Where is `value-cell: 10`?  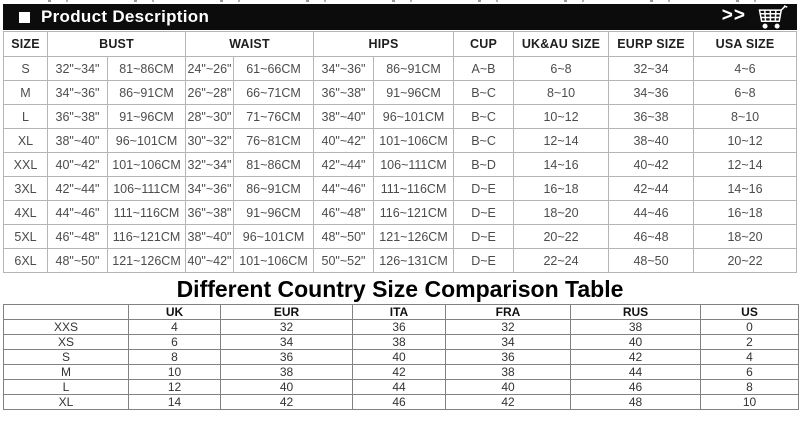 value-cell: 10 is located at coordinates (749, 402).